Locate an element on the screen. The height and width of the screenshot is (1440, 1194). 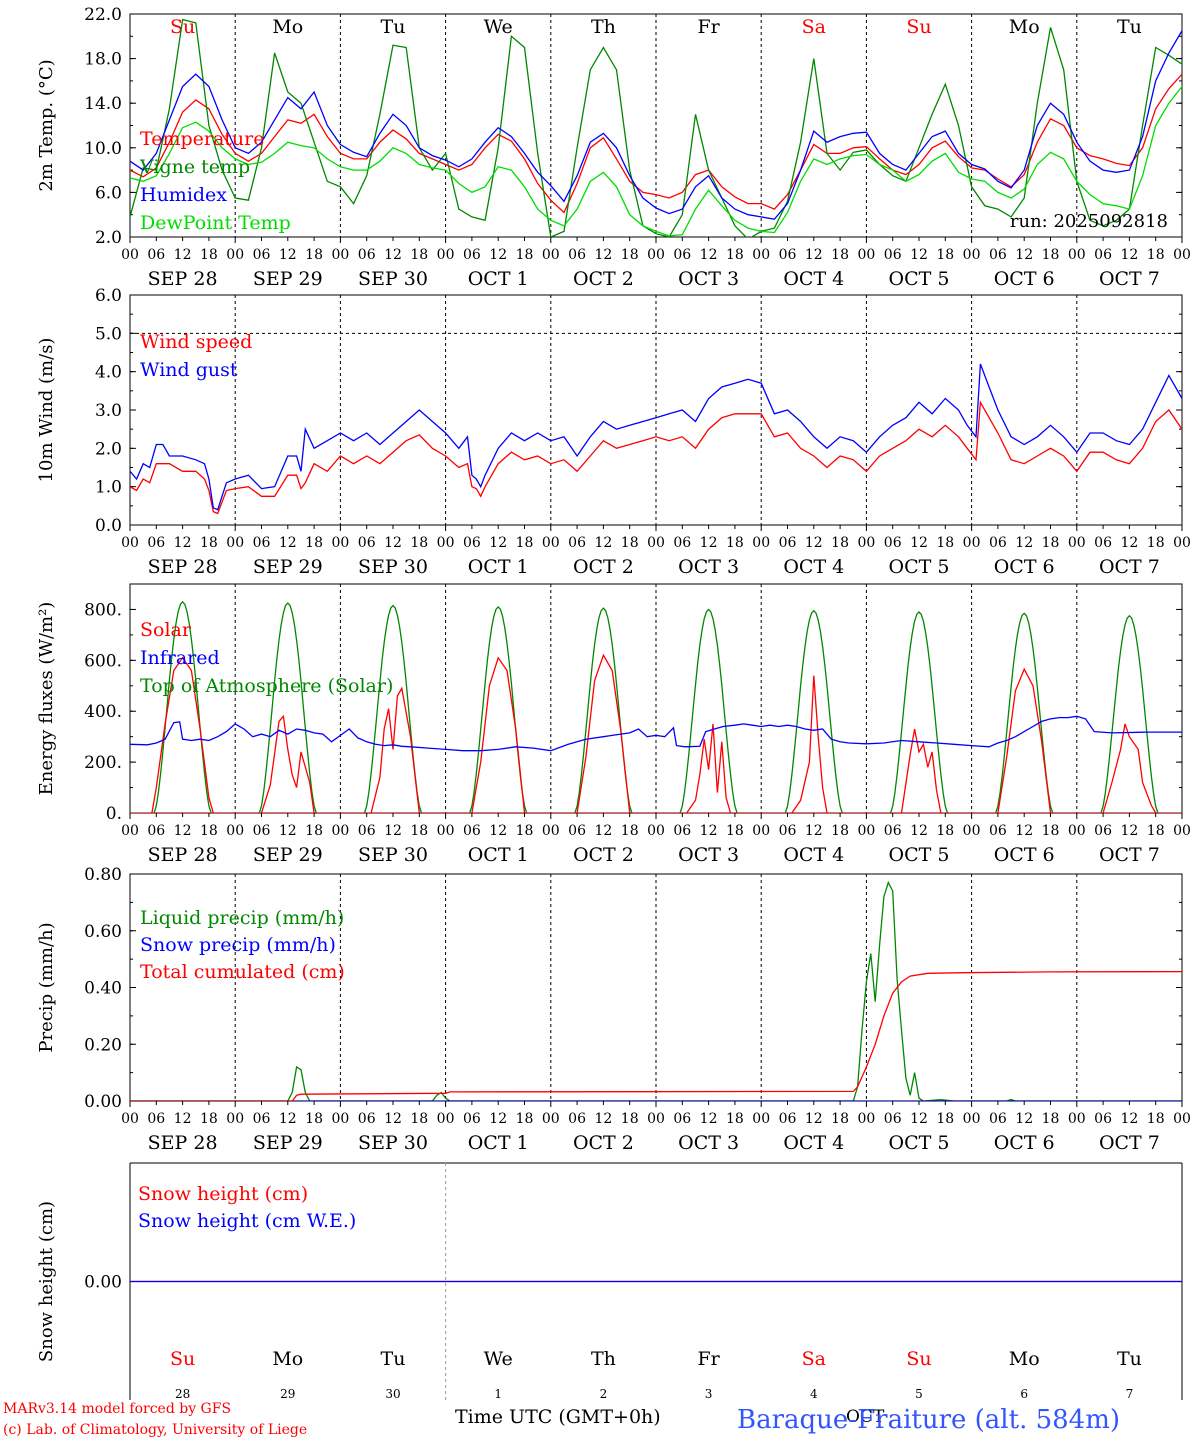
legend-snow-height-cm-w-e-: Snow height (cm W.E.) is located at coordinates (247, 1221).